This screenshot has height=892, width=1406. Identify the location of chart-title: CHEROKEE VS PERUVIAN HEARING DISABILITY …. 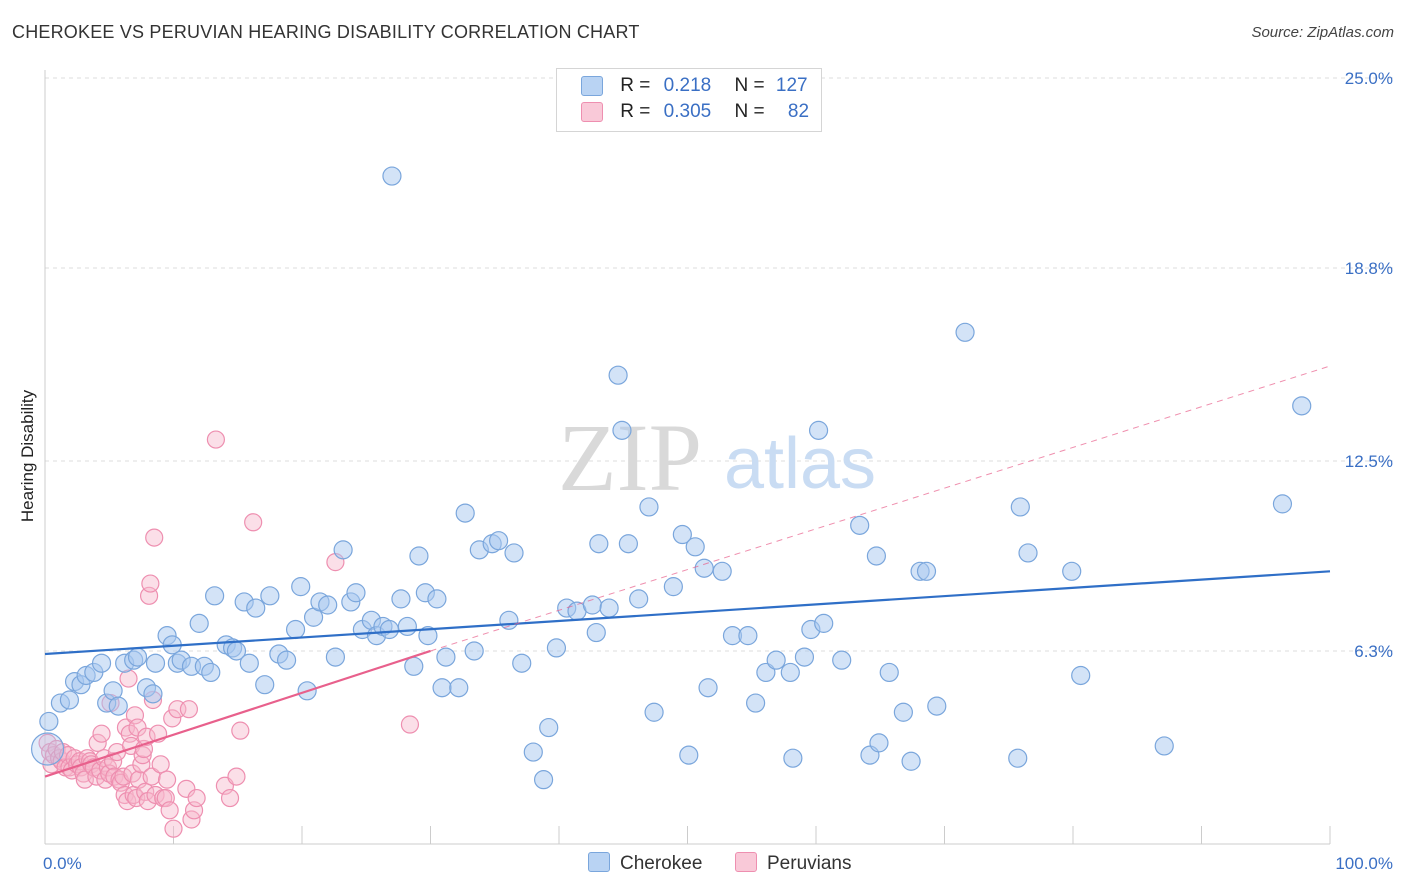
(326, 32).